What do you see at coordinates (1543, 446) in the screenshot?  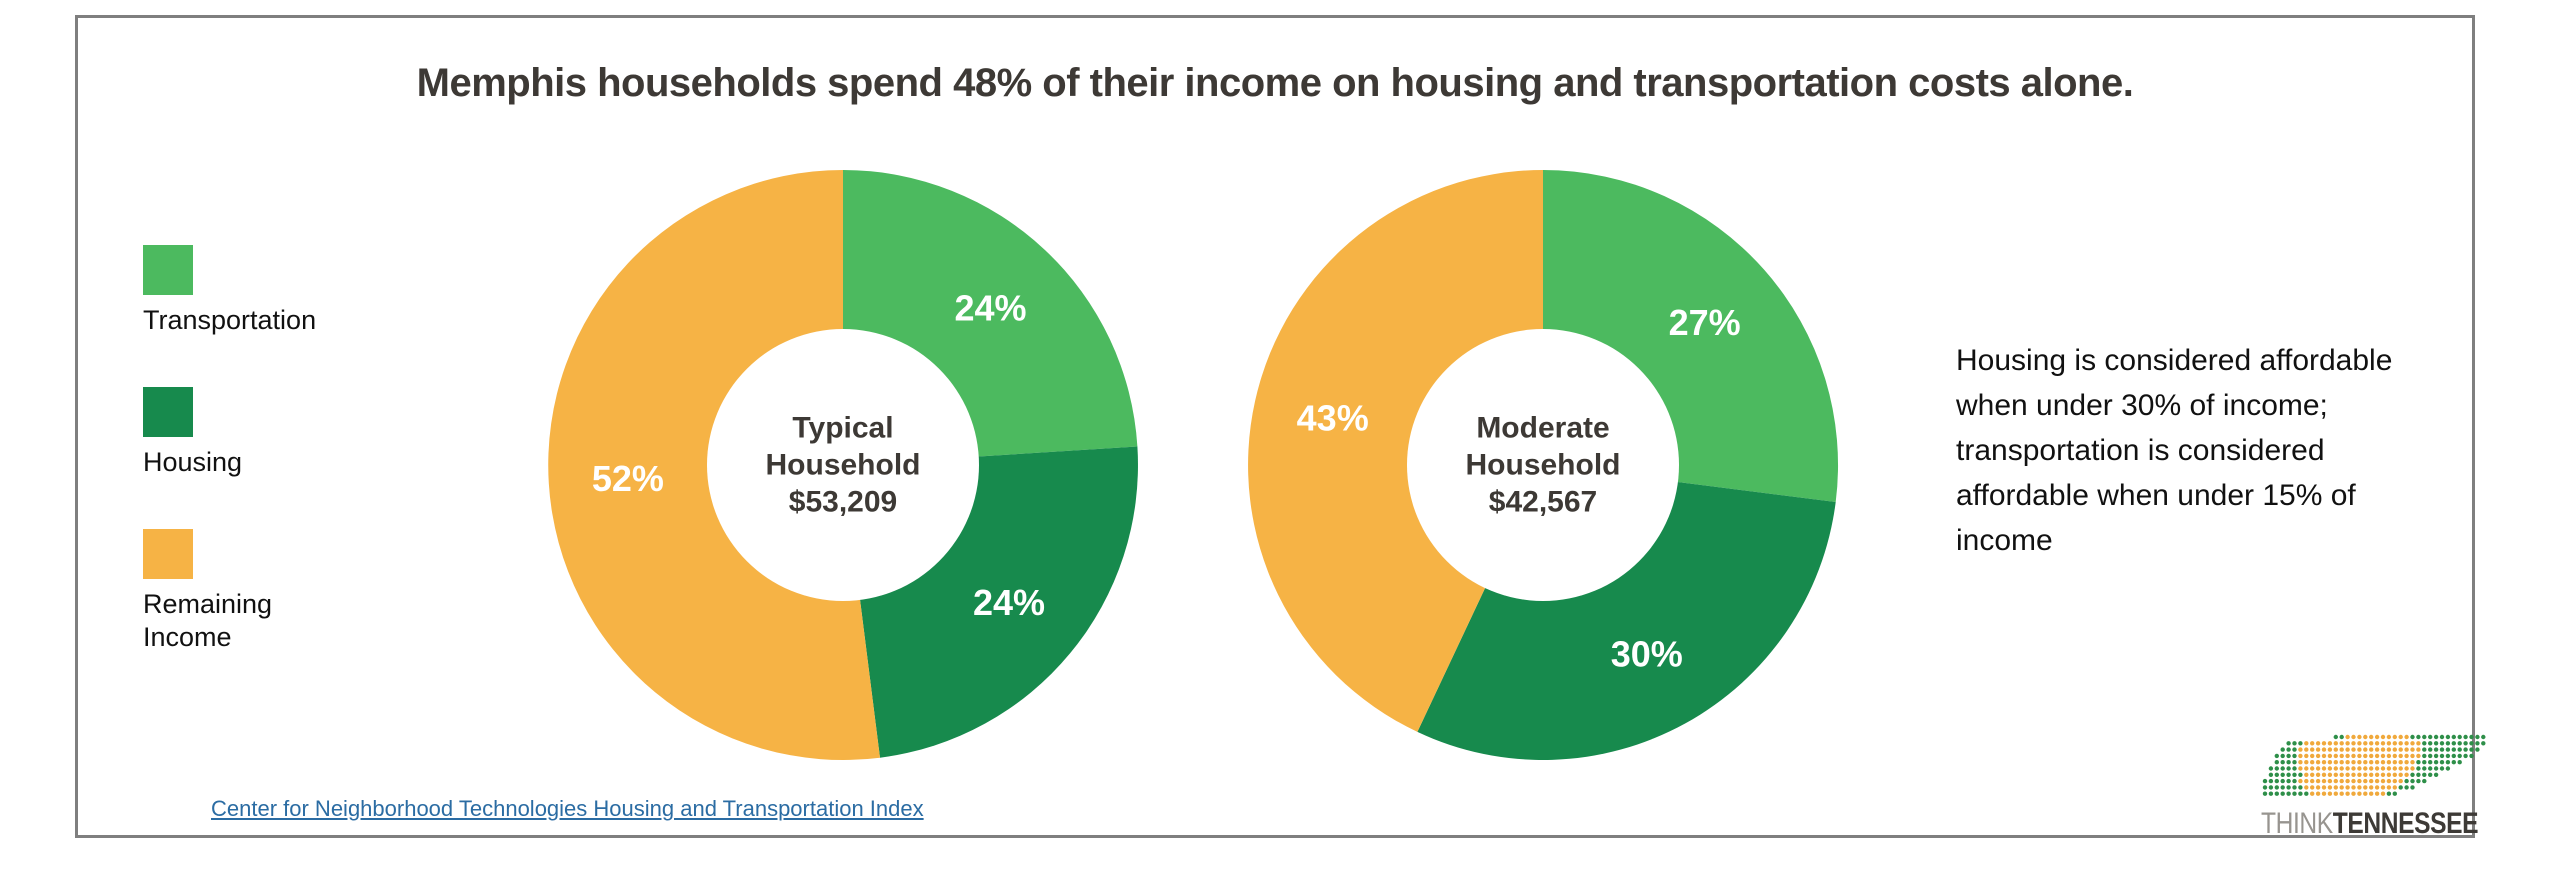 I see `household-type-label: Moderate Household` at bounding box center [1543, 446].